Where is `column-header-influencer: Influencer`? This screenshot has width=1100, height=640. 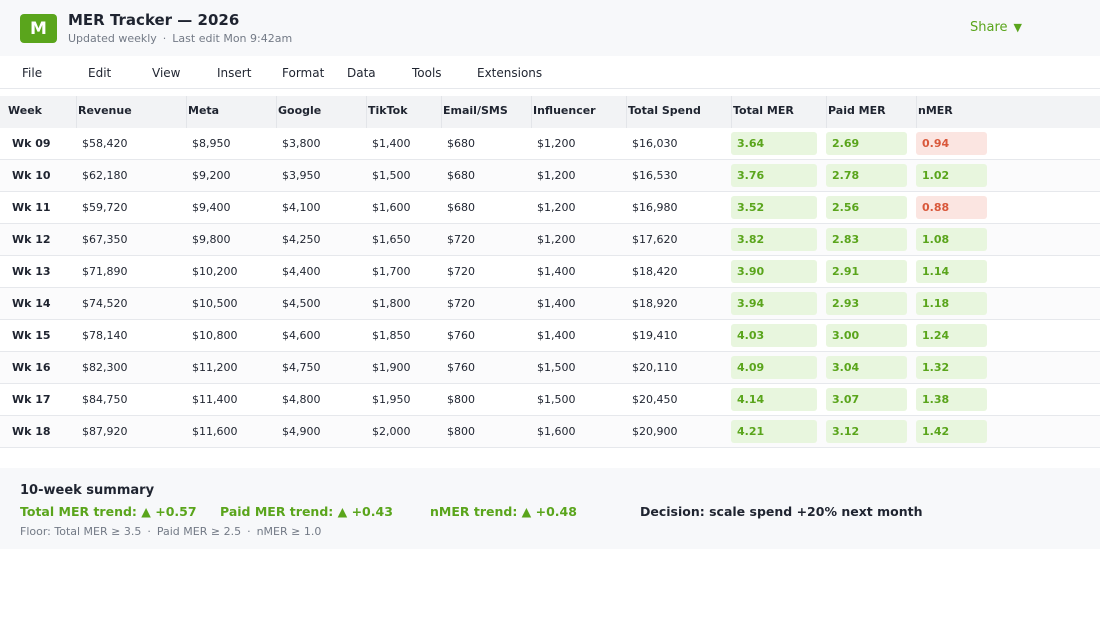 column-header-influencer: Influencer is located at coordinates (563, 112).